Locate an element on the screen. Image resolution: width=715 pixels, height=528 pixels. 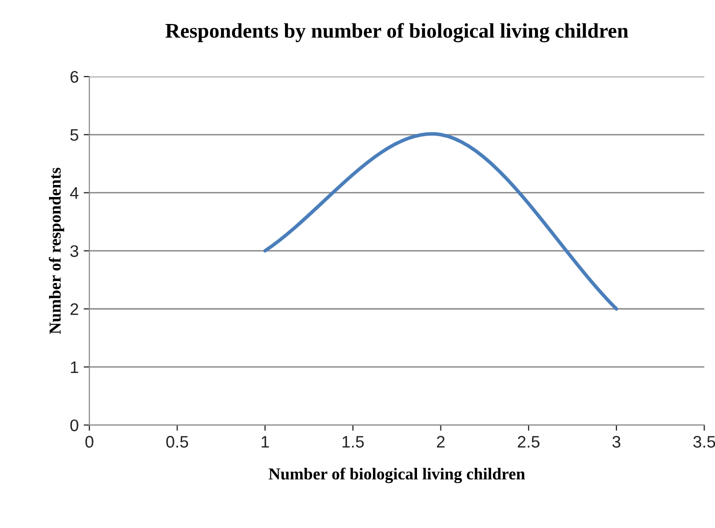
x-tick-label: 3.5 is located at coordinates (704, 442).